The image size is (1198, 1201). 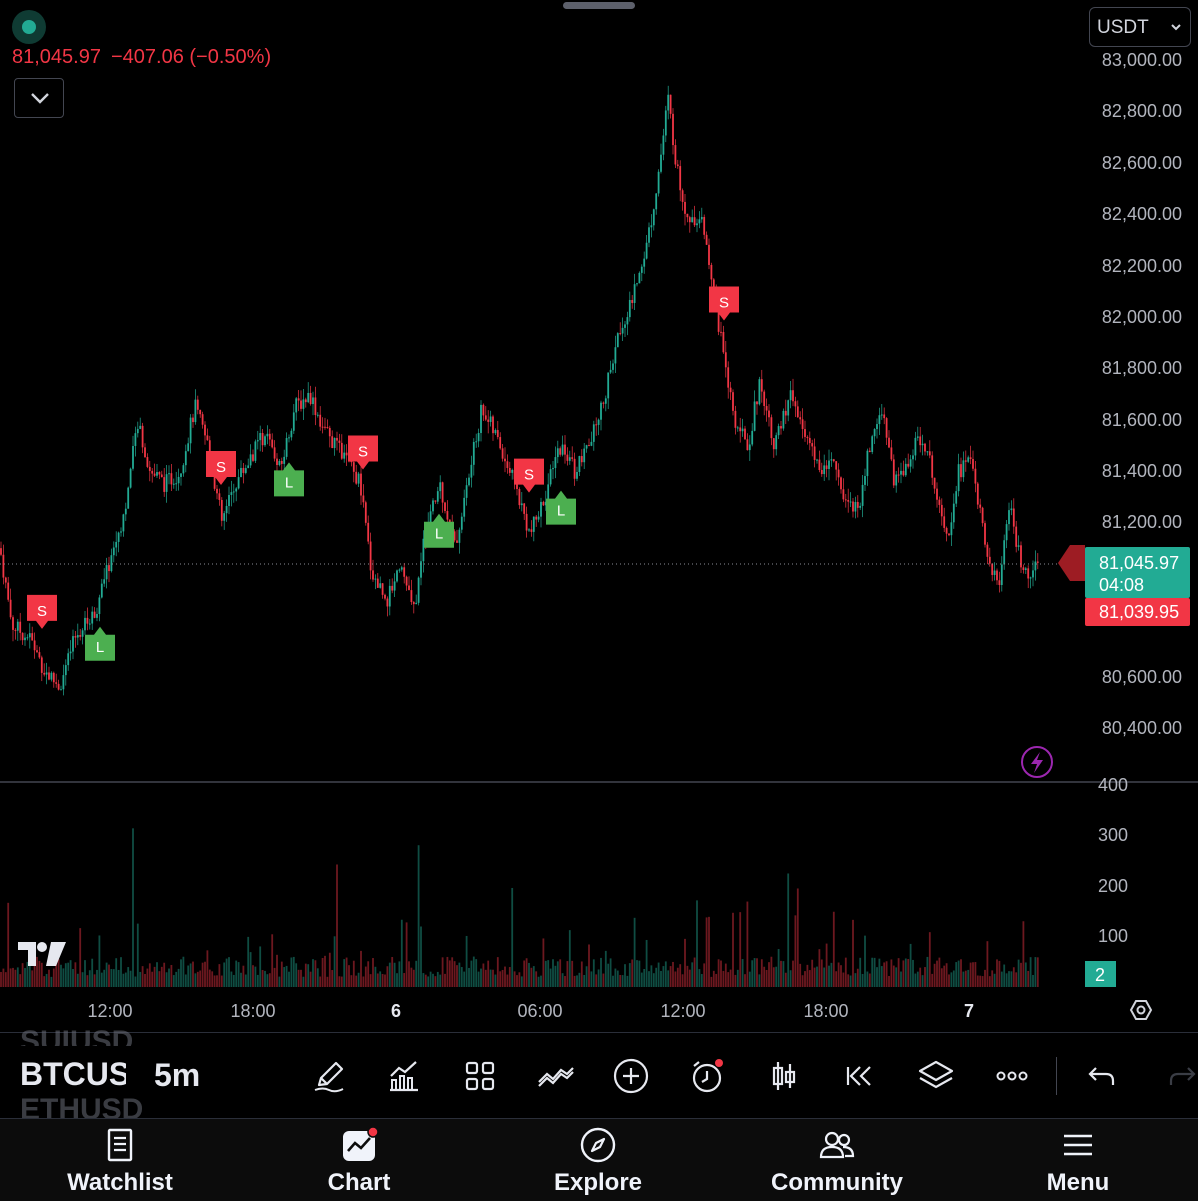 I want to click on nav-explore: Explore, so click(x=598, y=1160).